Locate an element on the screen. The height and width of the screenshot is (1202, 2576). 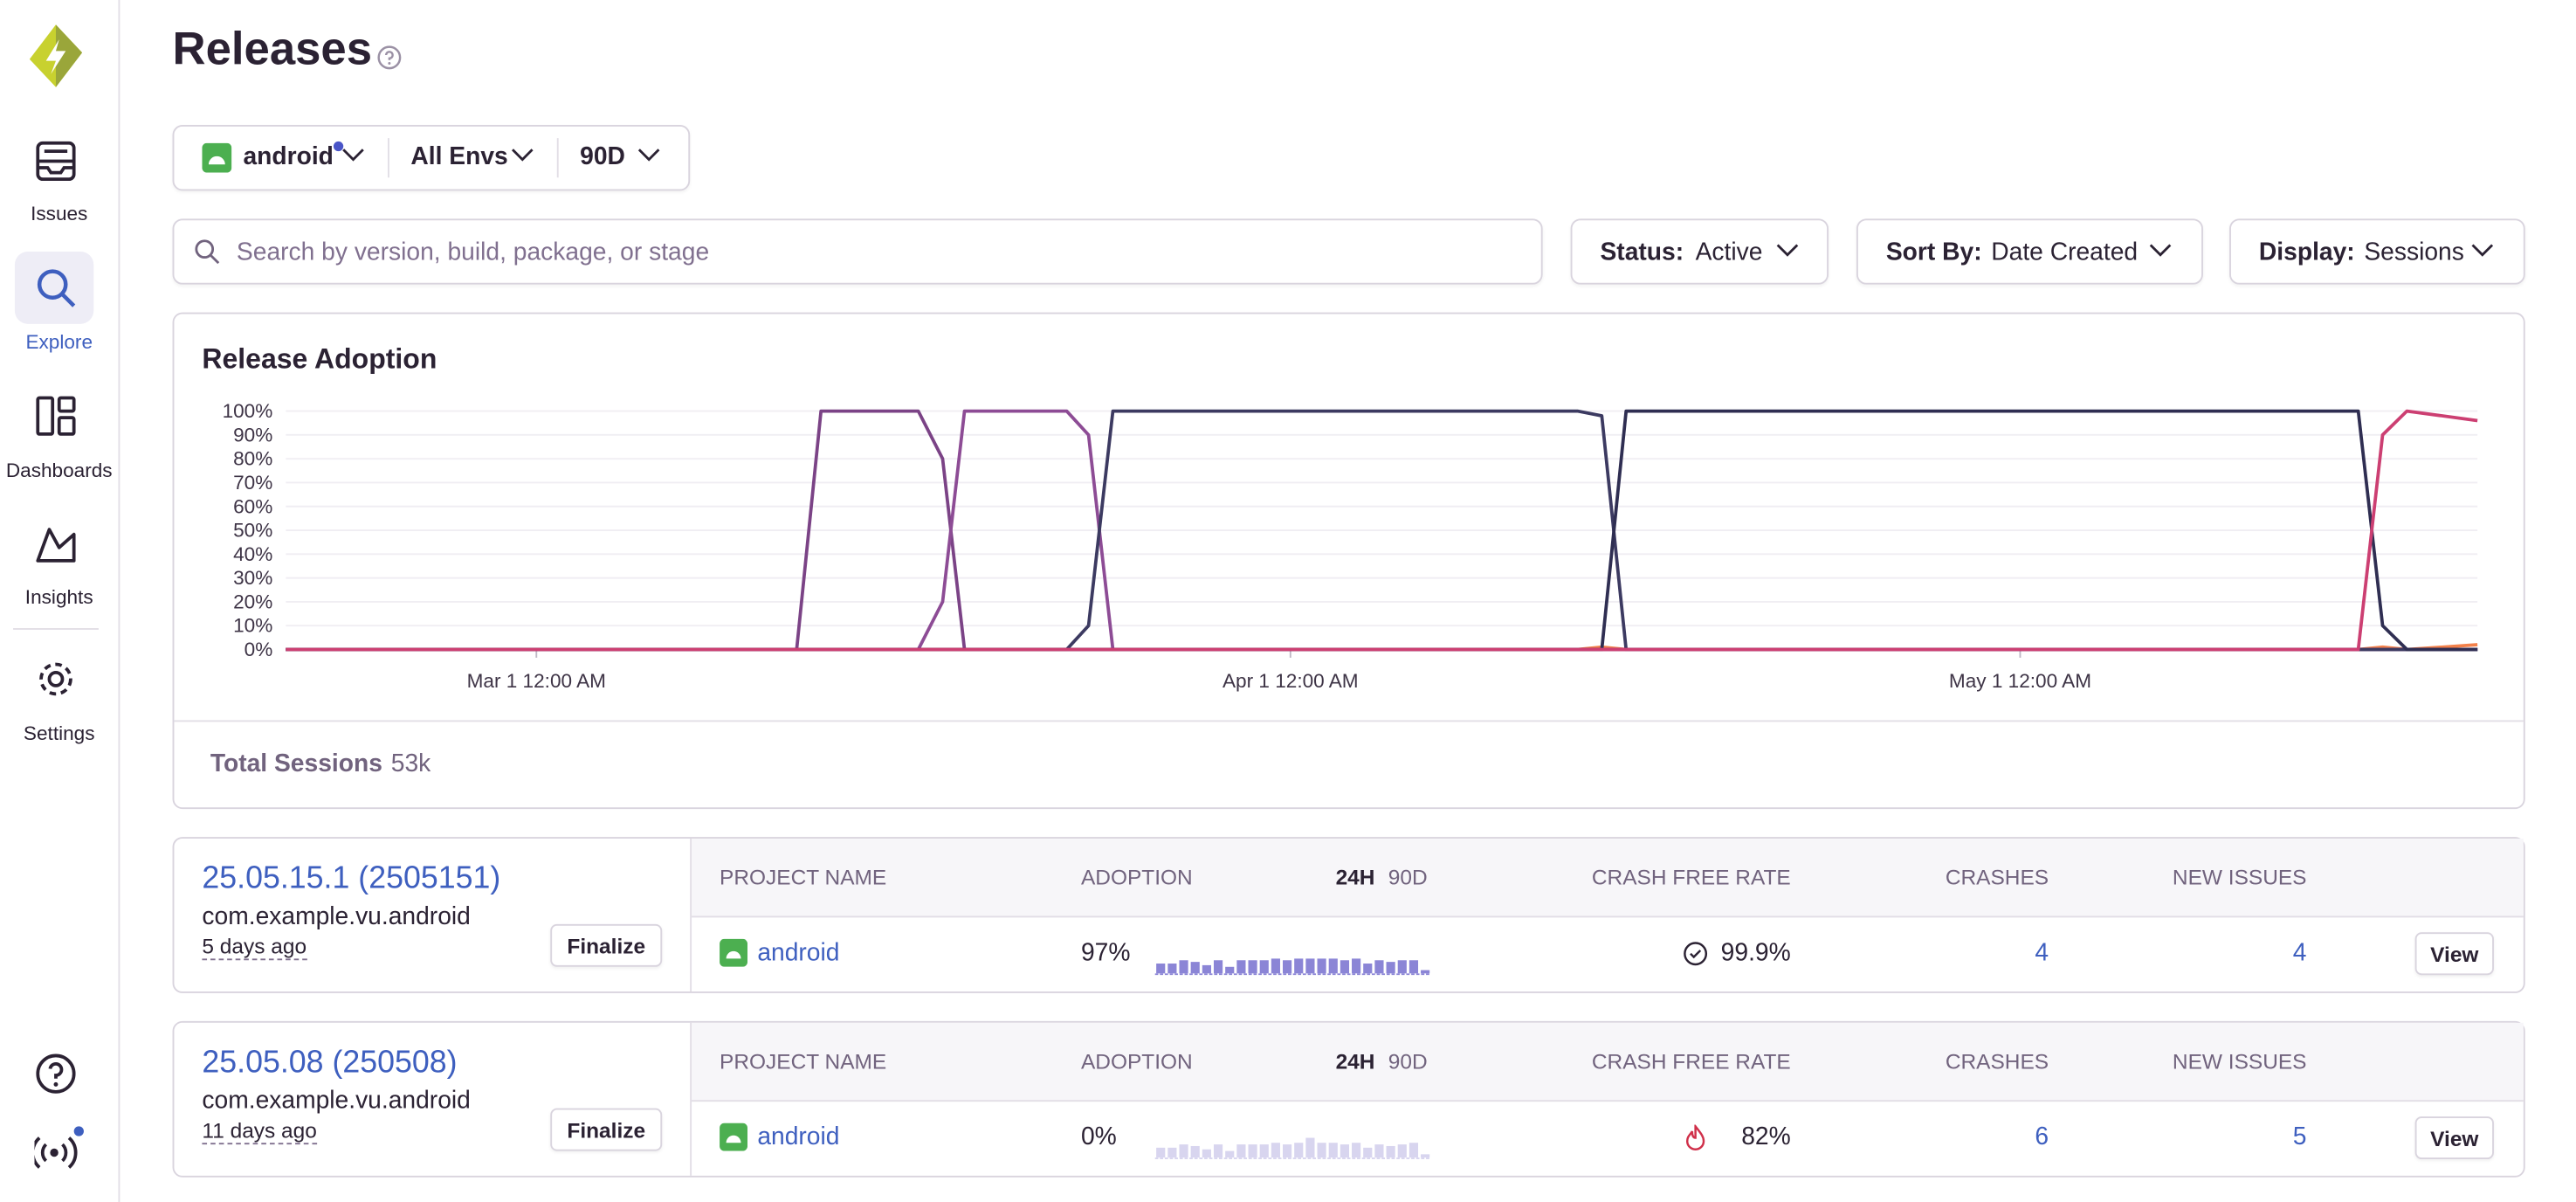
y-tick-label: 70% is located at coordinates (252, 483).